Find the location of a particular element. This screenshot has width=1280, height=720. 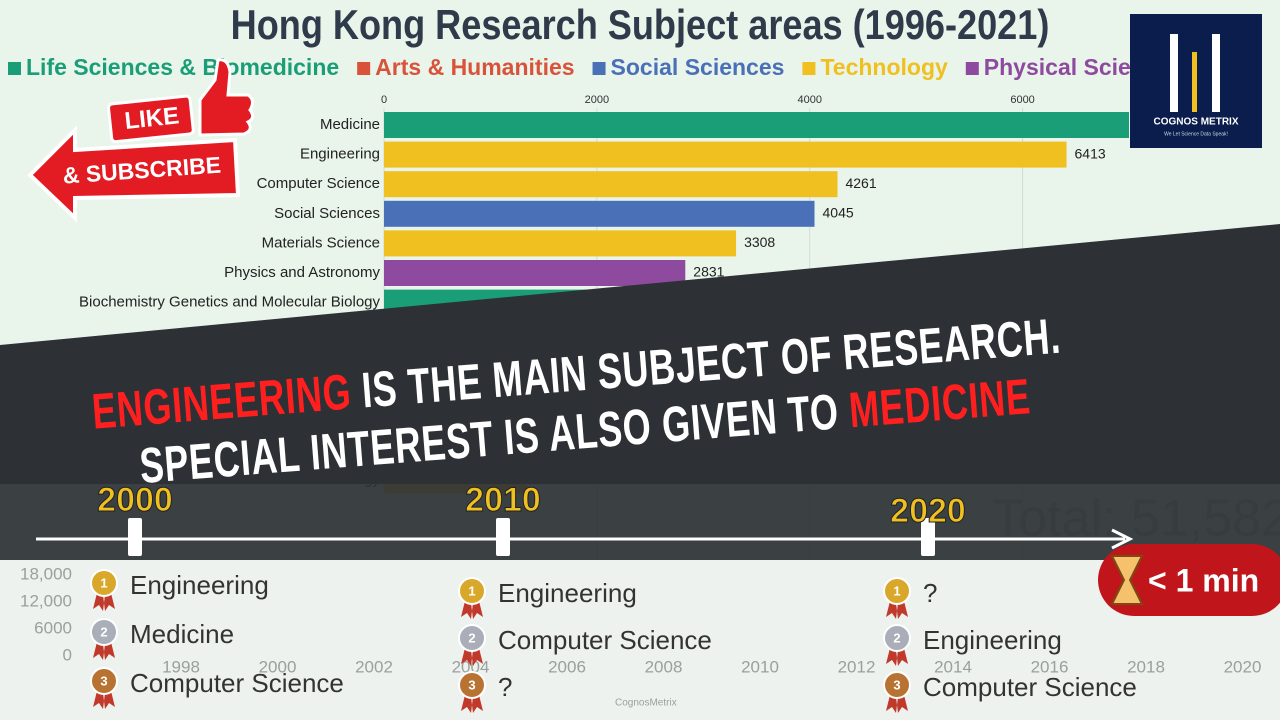

mini-y-tick: 6000 is located at coordinates (53, 627).